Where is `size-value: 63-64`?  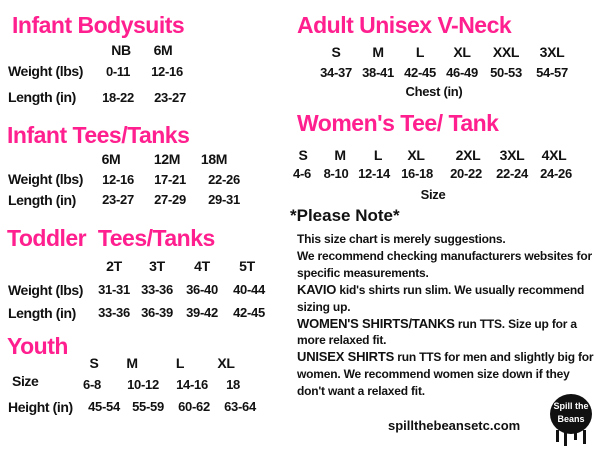
size-value: 63-64 is located at coordinates (240, 406).